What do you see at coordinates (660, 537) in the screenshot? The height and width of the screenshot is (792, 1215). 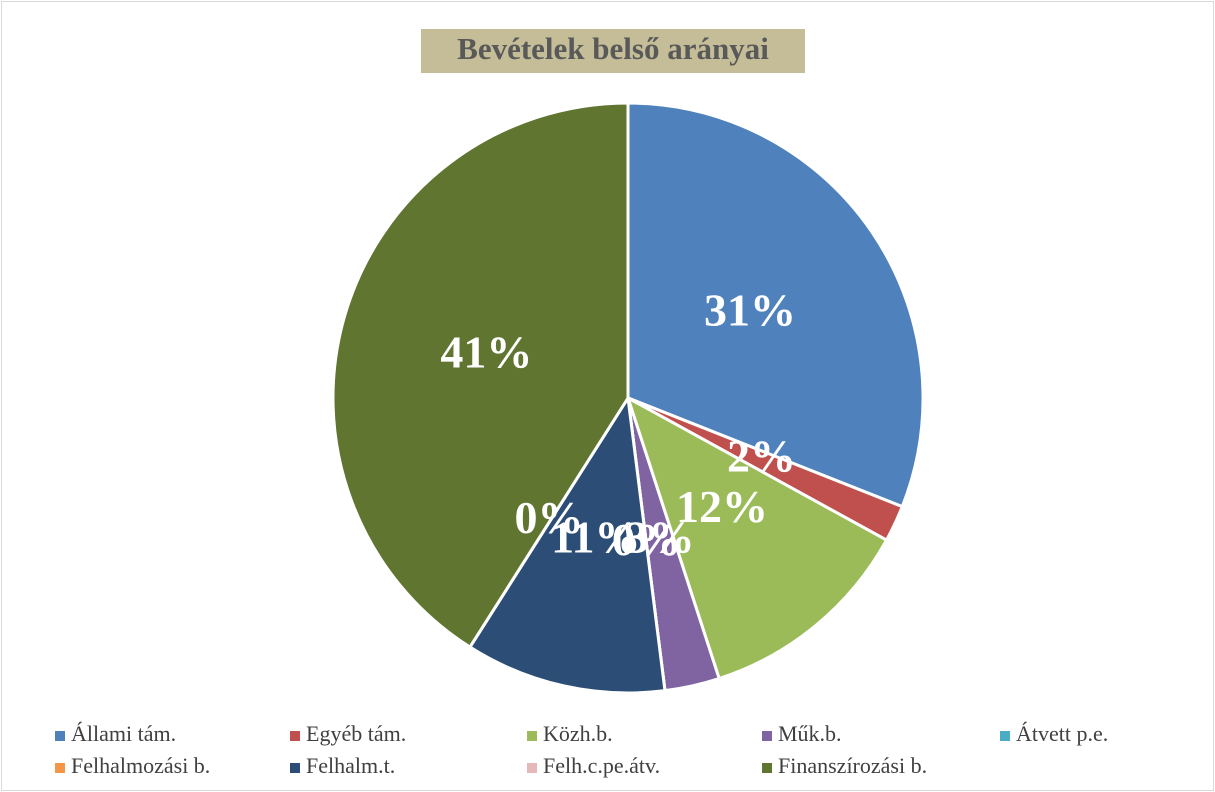 I see `data-label: 3%` at bounding box center [660, 537].